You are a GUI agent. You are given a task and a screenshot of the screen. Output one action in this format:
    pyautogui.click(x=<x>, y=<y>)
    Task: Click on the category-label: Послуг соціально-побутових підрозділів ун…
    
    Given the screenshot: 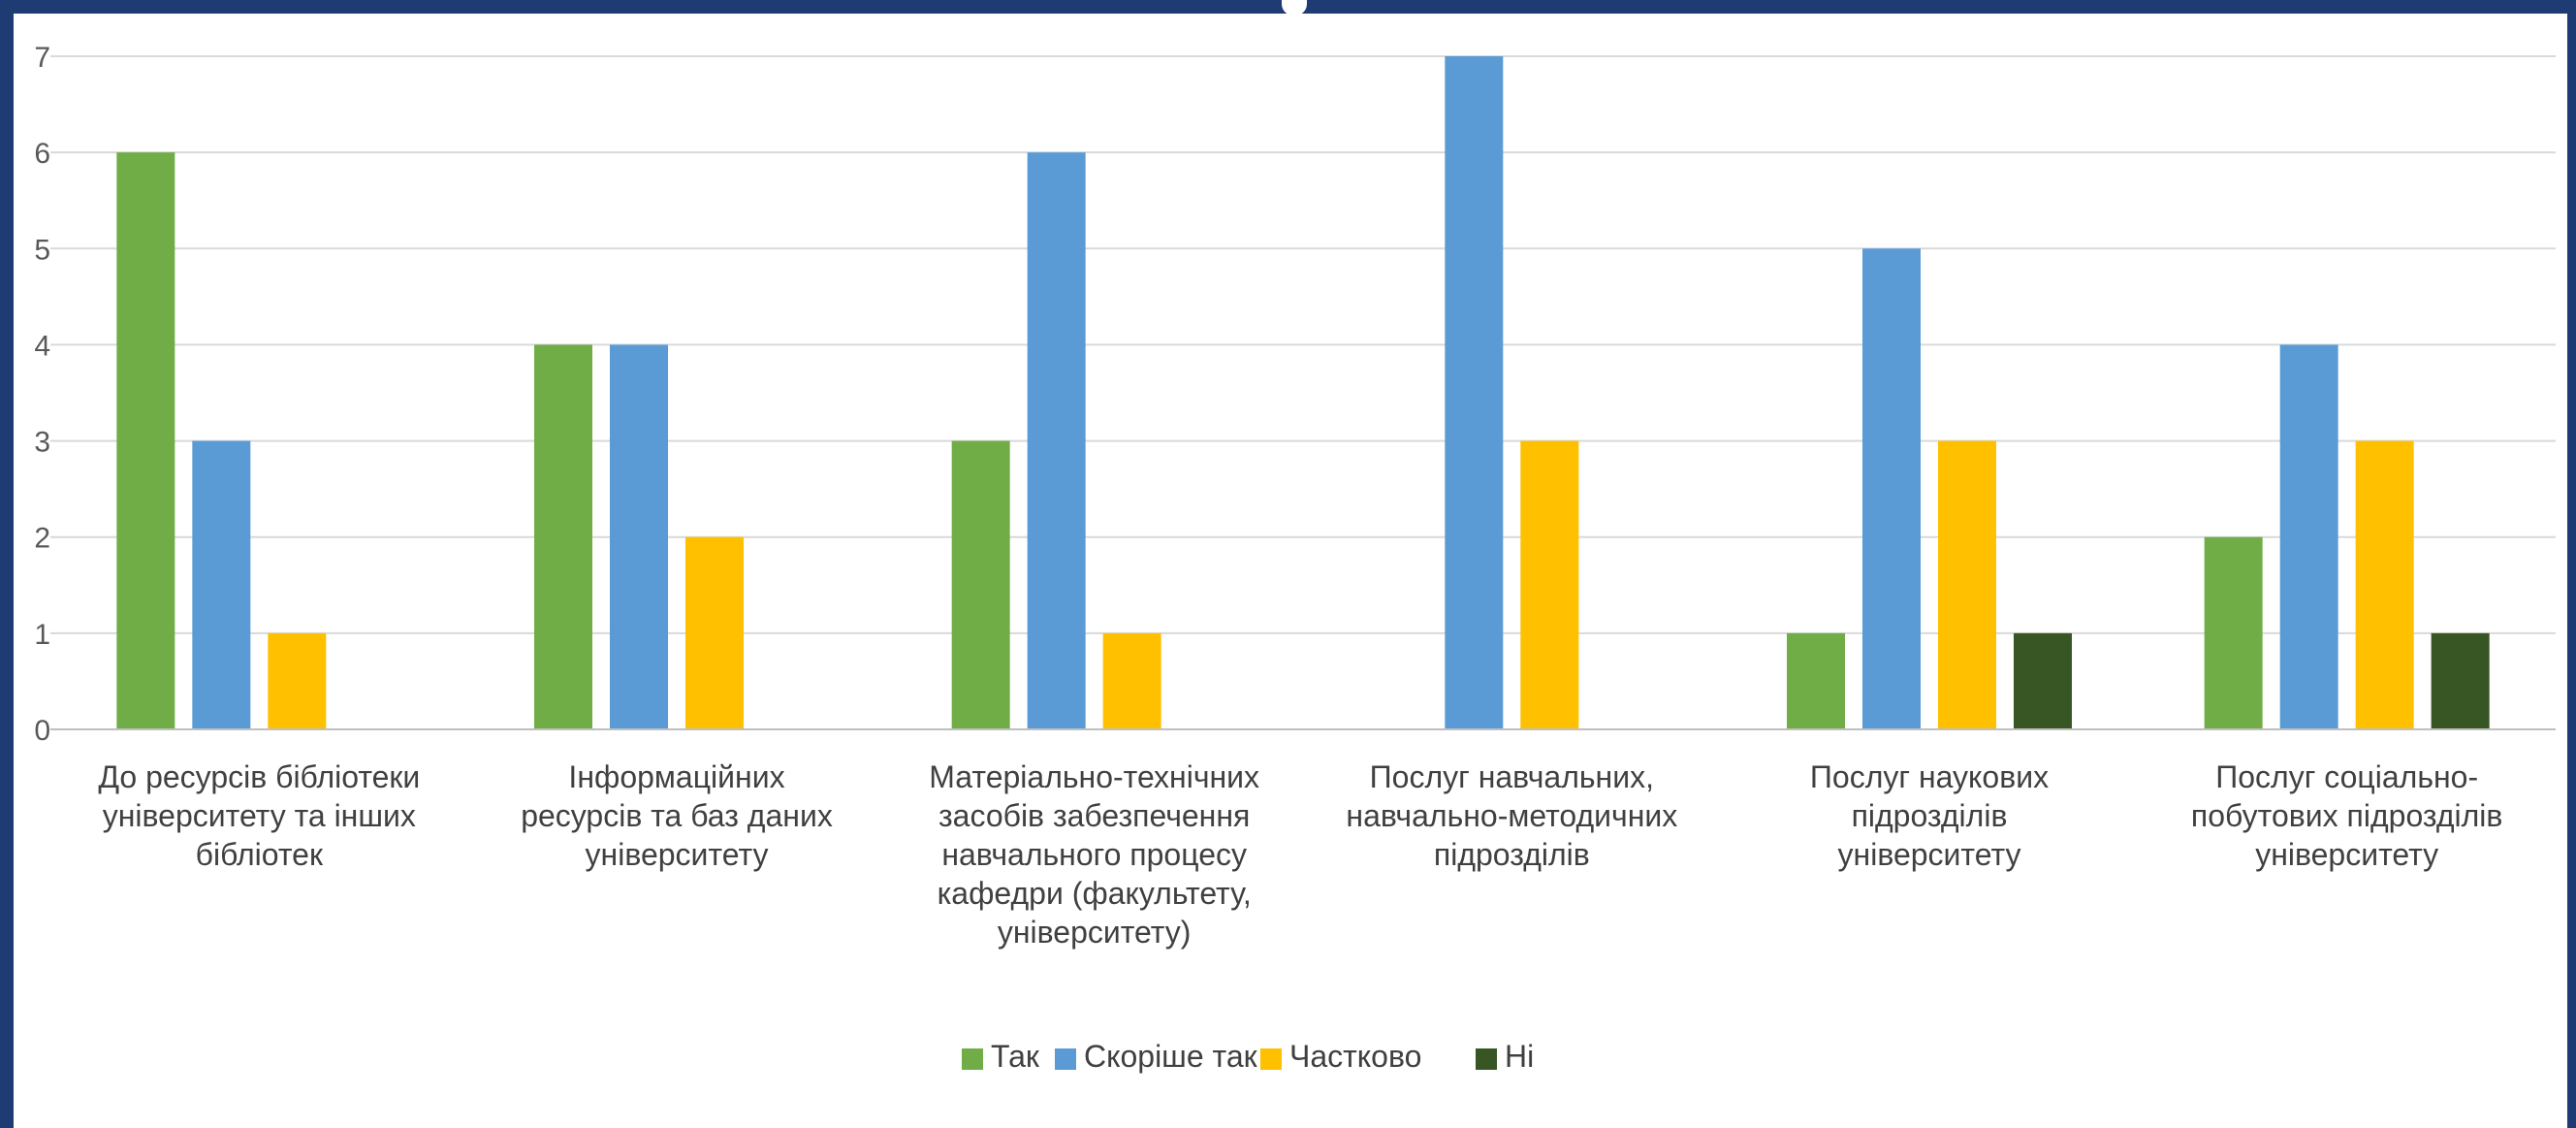 What is the action you would take?
    pyautogui.click(x=2346, y=815)
    